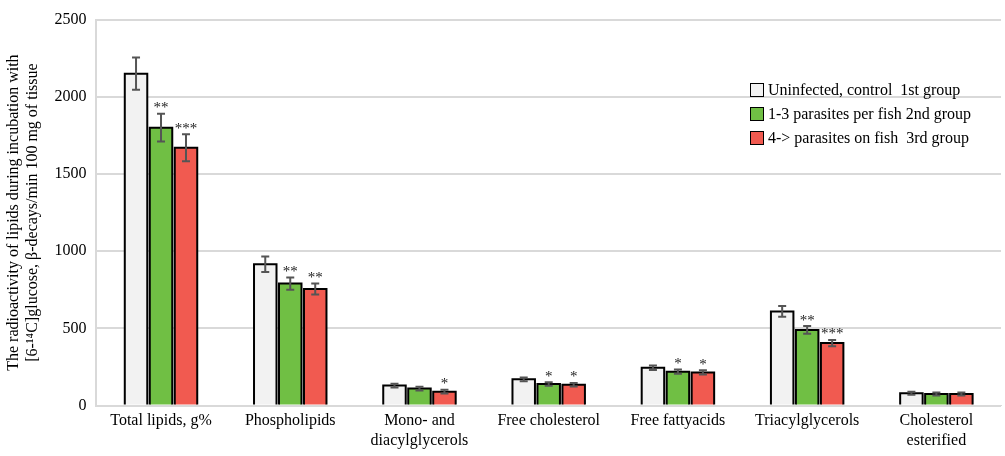 The image size is (1005, 456). Describe the element at coordinates (70, 173) in the screenshot. I see `y-tick-label: 1500` at that location.